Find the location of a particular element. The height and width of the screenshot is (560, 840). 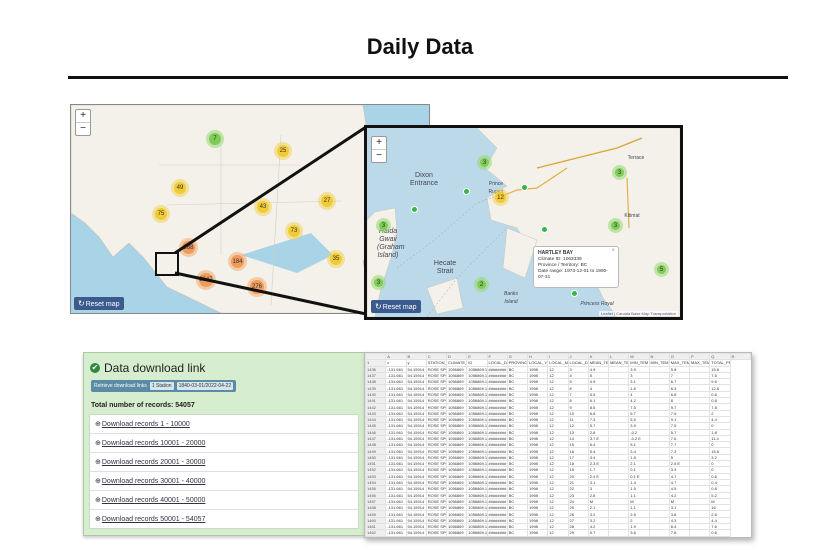

table-cell: 15.8 is located at coordinates (720, 369).